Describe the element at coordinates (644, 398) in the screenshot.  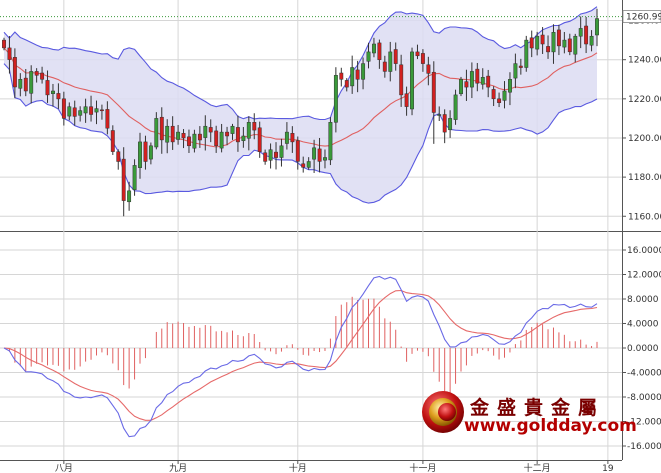
I see `macd-tick-label: -8.0000` at that location.